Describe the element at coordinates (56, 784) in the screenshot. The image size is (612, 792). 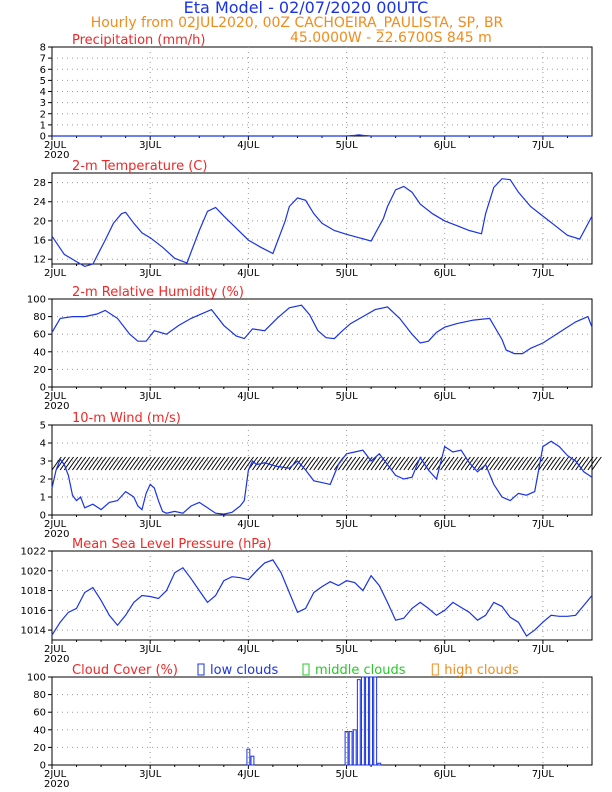
I see `x-year-label: 2020` at that location.